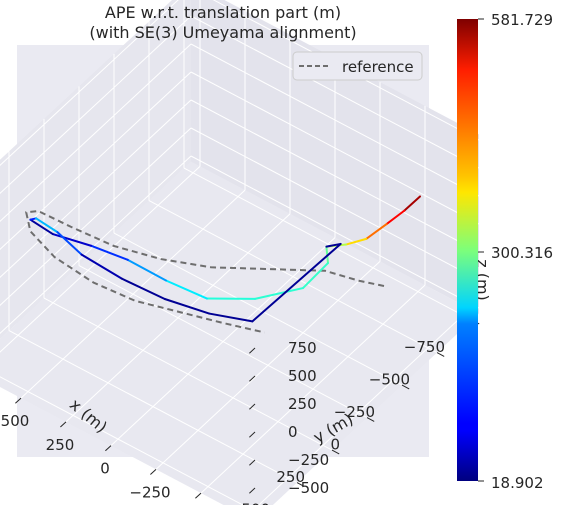  Describe the element at coordinates (302, 348) in the screenshot. I see `z-tick-label: 750` at that location.